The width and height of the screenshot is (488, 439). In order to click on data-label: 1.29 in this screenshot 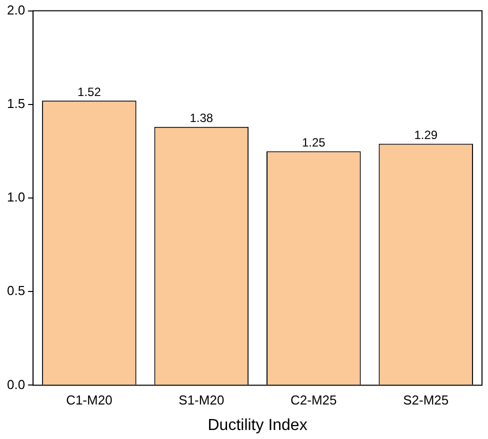, I will do `click(426, 135)`.